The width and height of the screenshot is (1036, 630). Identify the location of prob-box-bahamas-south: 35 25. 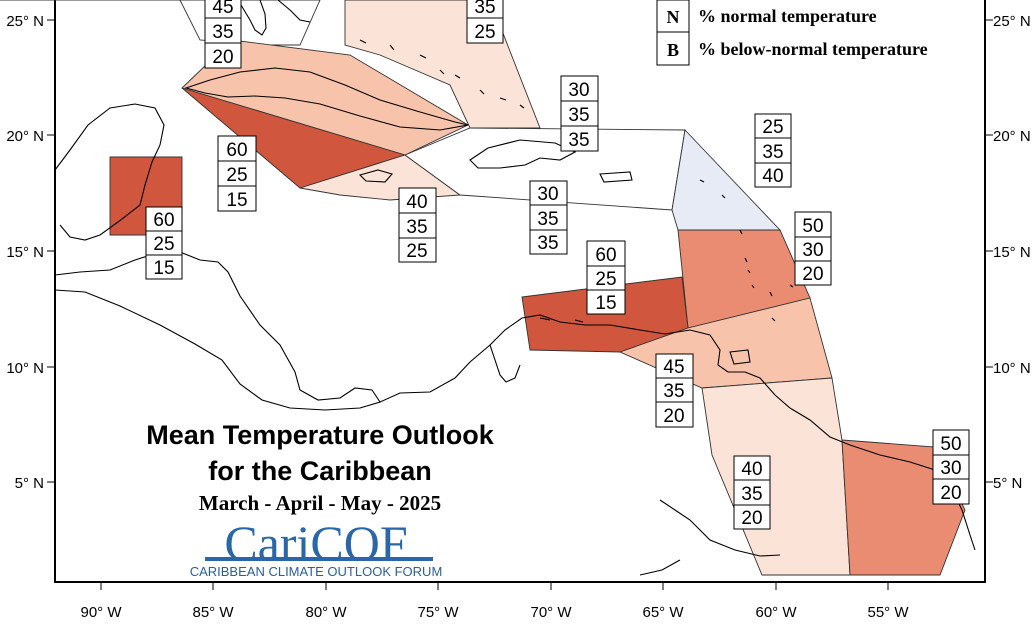
(485, 22).